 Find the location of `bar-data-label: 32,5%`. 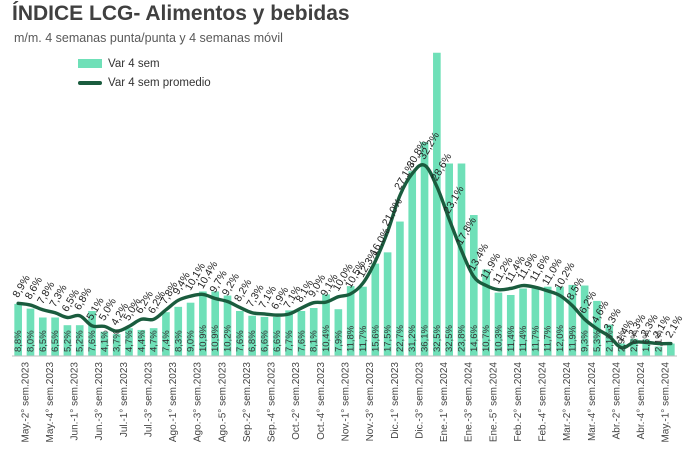

bar-data-label: 32,5% is located at coordinates (449, 338).